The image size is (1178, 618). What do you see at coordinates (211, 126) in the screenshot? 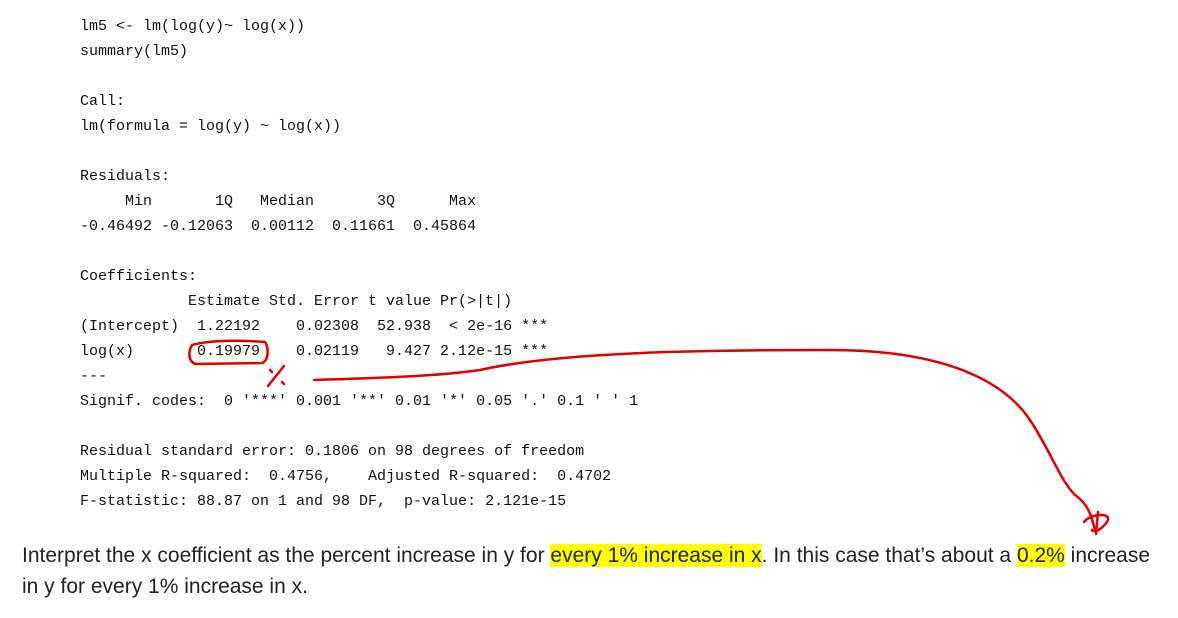
I see `code-line: lm(formula = log(y) ~ log(x))` at bounding box center [211, 126].